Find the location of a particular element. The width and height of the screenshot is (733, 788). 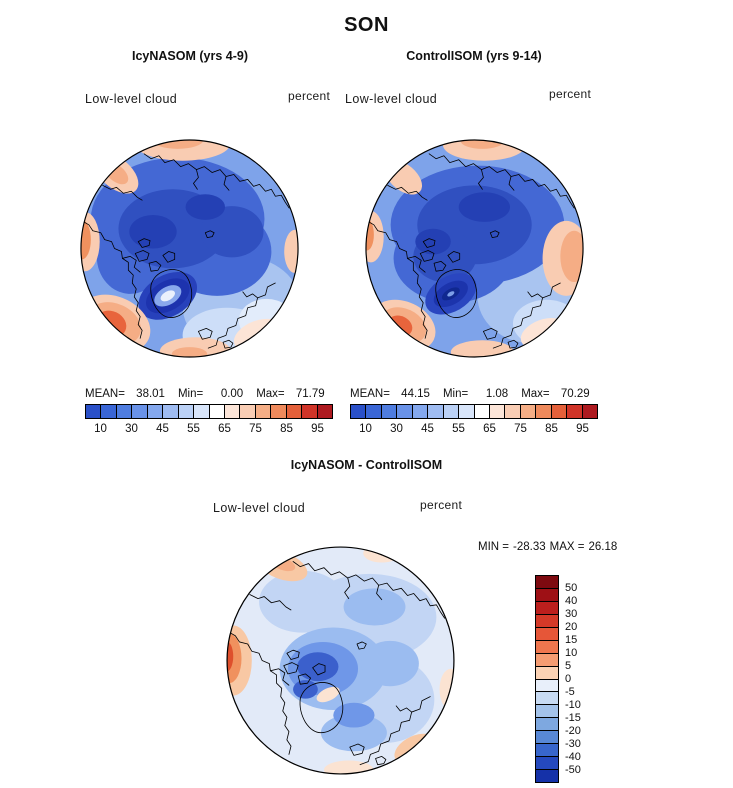

colorbar-tick-label: -10 is located at coordinates (573, 705).